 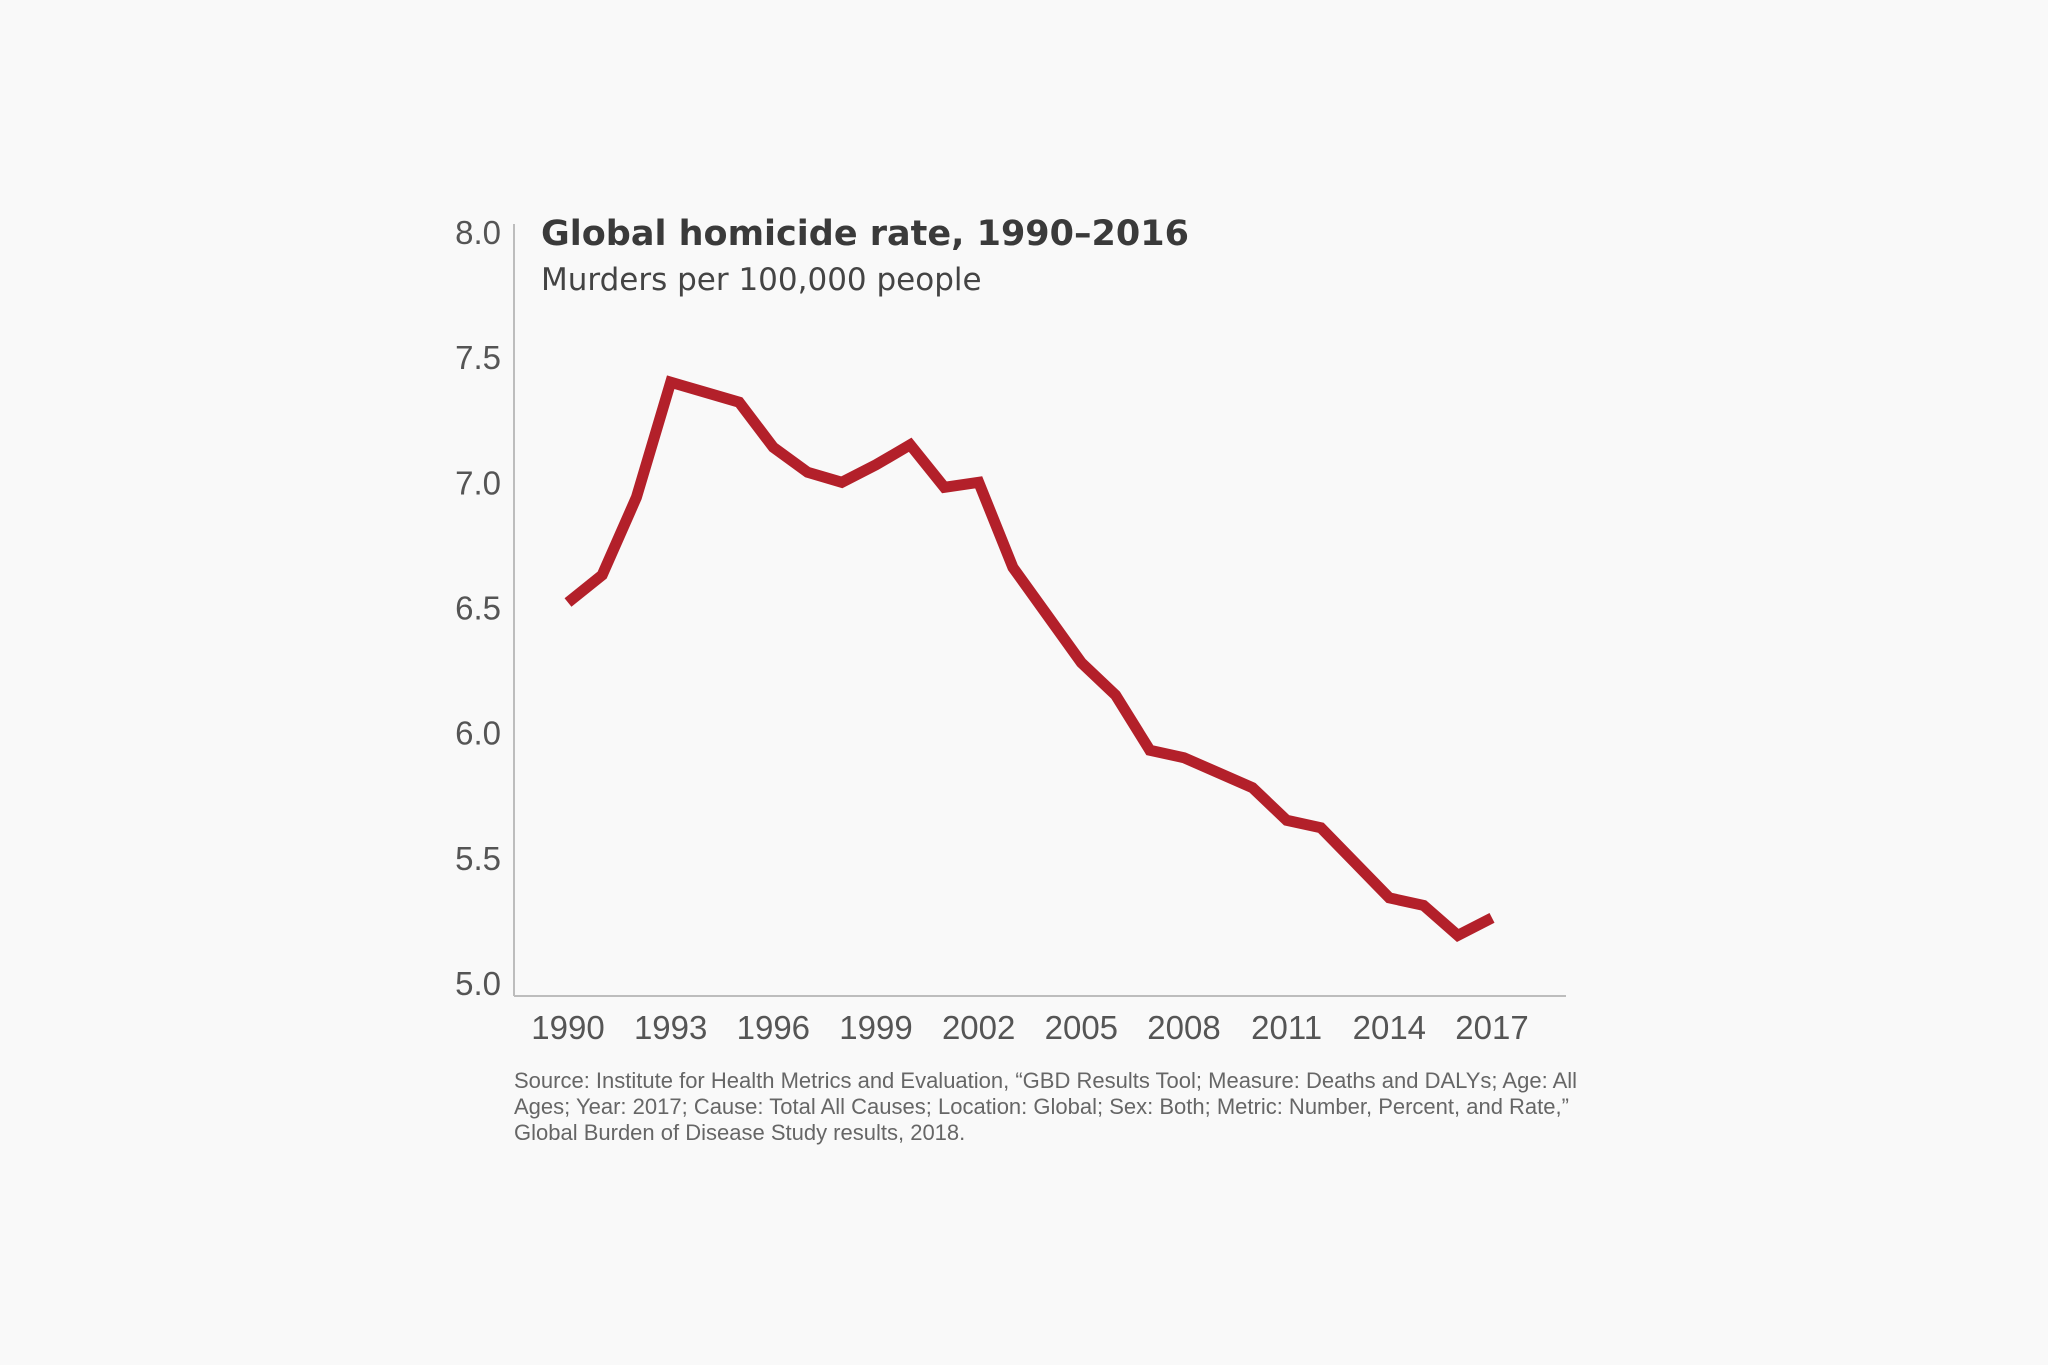 I want to click on x-tick-label: 1993, so click(x=670, y=1027).